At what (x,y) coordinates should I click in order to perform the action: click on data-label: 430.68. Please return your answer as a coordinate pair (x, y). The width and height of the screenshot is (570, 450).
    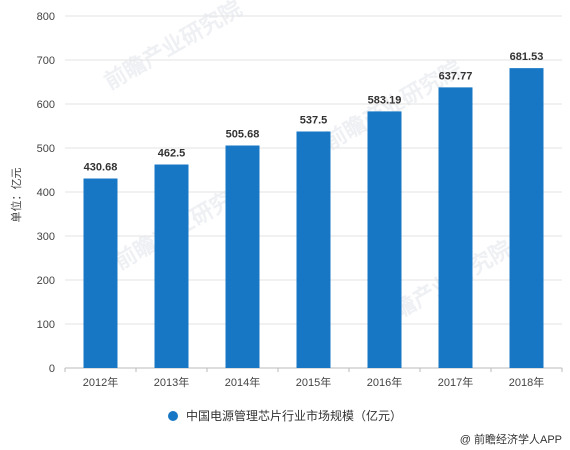
    Looking at the image, I should click on (101, 168).